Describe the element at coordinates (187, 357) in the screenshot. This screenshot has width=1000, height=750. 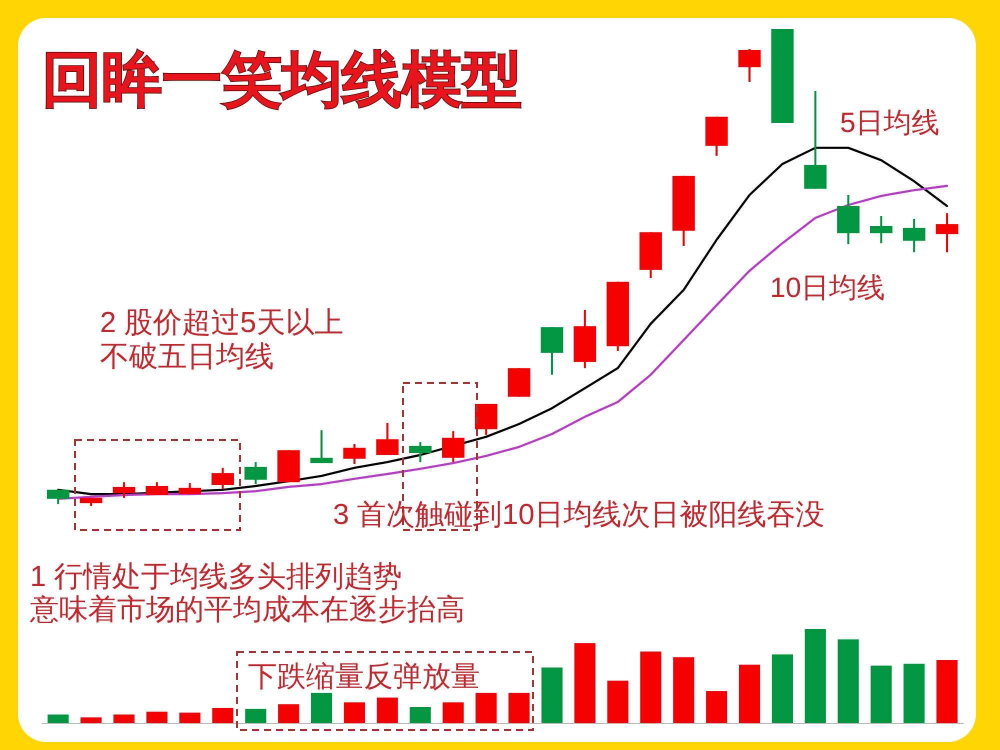
I see `annotation: 不破五日均线` at that location.